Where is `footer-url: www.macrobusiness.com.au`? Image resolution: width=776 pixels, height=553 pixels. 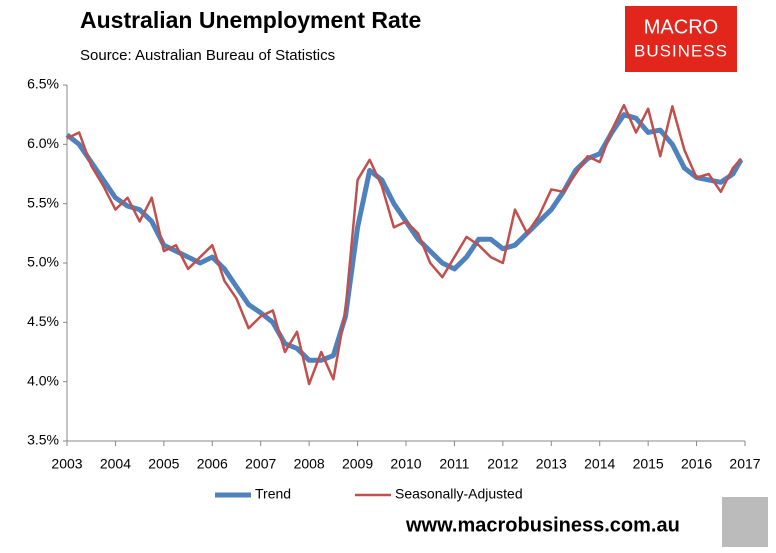
footer-url: www.macrobusiness.com.au is located at coordinates (542, 525).